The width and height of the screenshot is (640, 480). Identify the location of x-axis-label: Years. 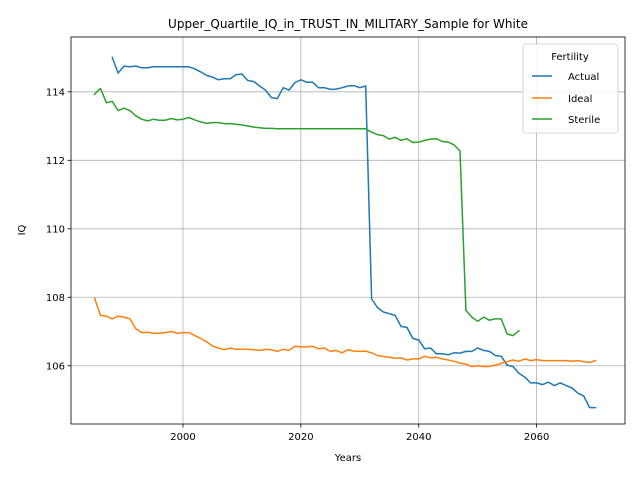
(347, 458).